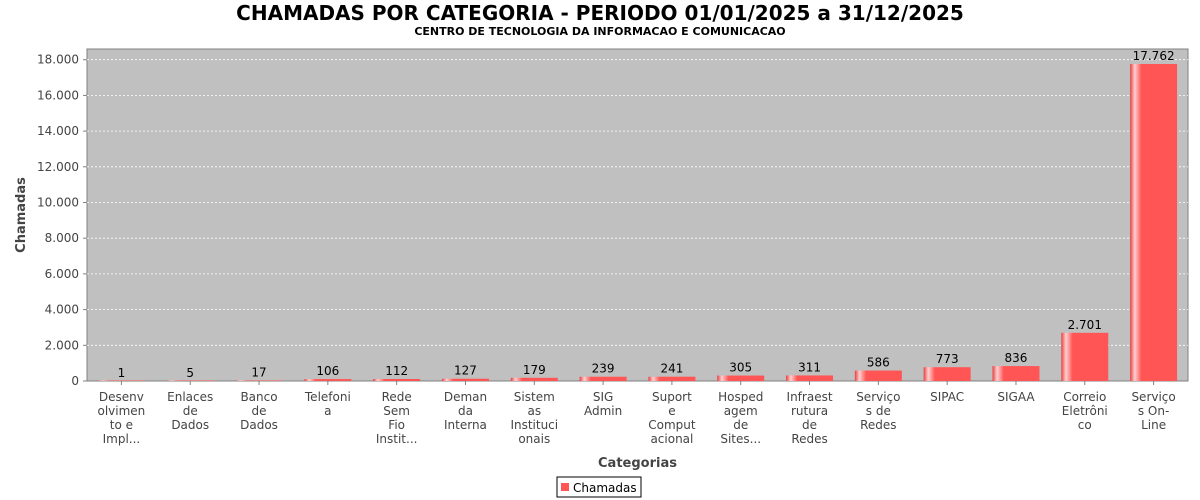 The width and height of the screenshot is (1200, 500). What do you see at coordinates (258, 373) in the screenshot?
I see `bar-value-label: 17` at bounding box center [258, 373].